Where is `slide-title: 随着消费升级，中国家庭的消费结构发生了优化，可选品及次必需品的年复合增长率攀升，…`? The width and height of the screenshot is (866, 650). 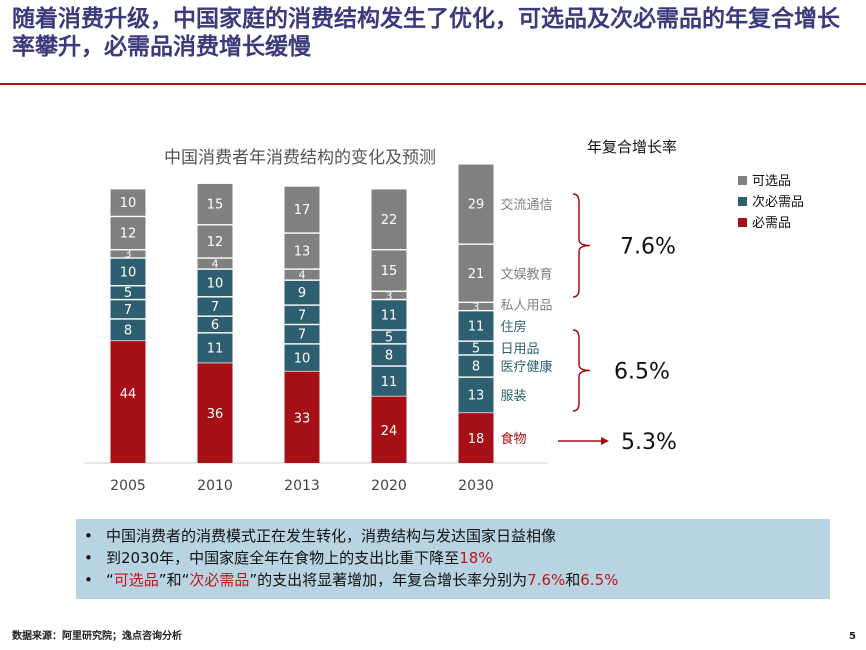
slide-title: 随着消费升级，中国家庭的消费结构发生了优化，可选品及次必需品的年复合增长率攀升，… is located at coordinates (426, 33).